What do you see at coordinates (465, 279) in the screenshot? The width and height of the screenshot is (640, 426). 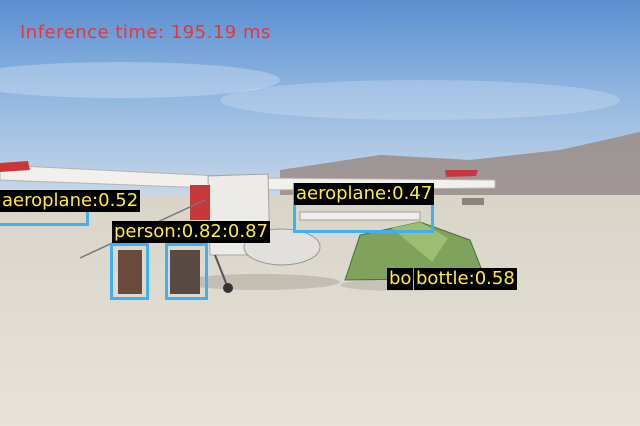 I see `detection-label-bottle: bottle:0.58` at bounding box center [465, 279].